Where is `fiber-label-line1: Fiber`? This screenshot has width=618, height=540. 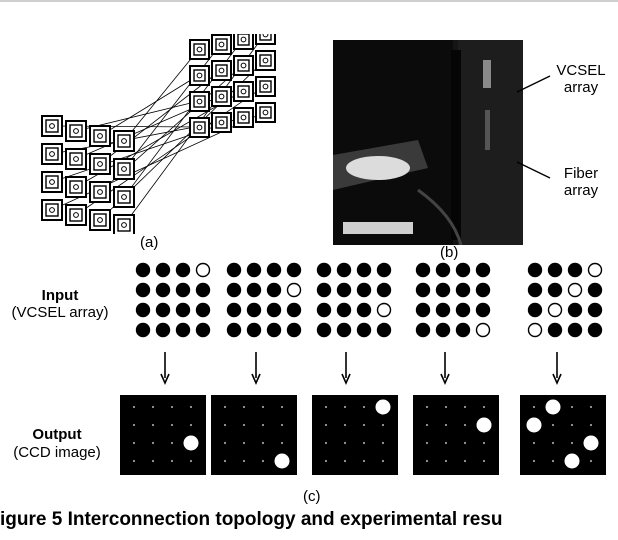
fiber-label-line1: Fiber is located at coordinates (581, 173).